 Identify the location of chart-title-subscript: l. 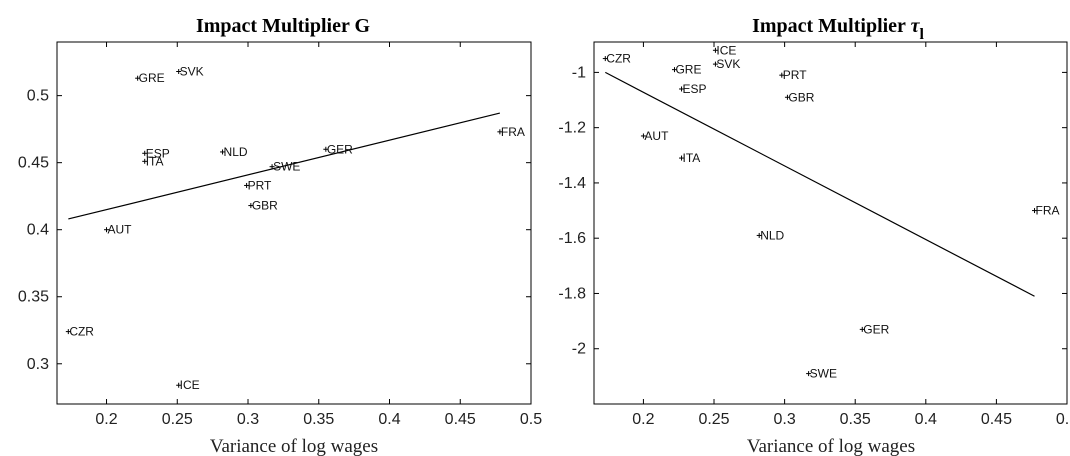
(921, 34).